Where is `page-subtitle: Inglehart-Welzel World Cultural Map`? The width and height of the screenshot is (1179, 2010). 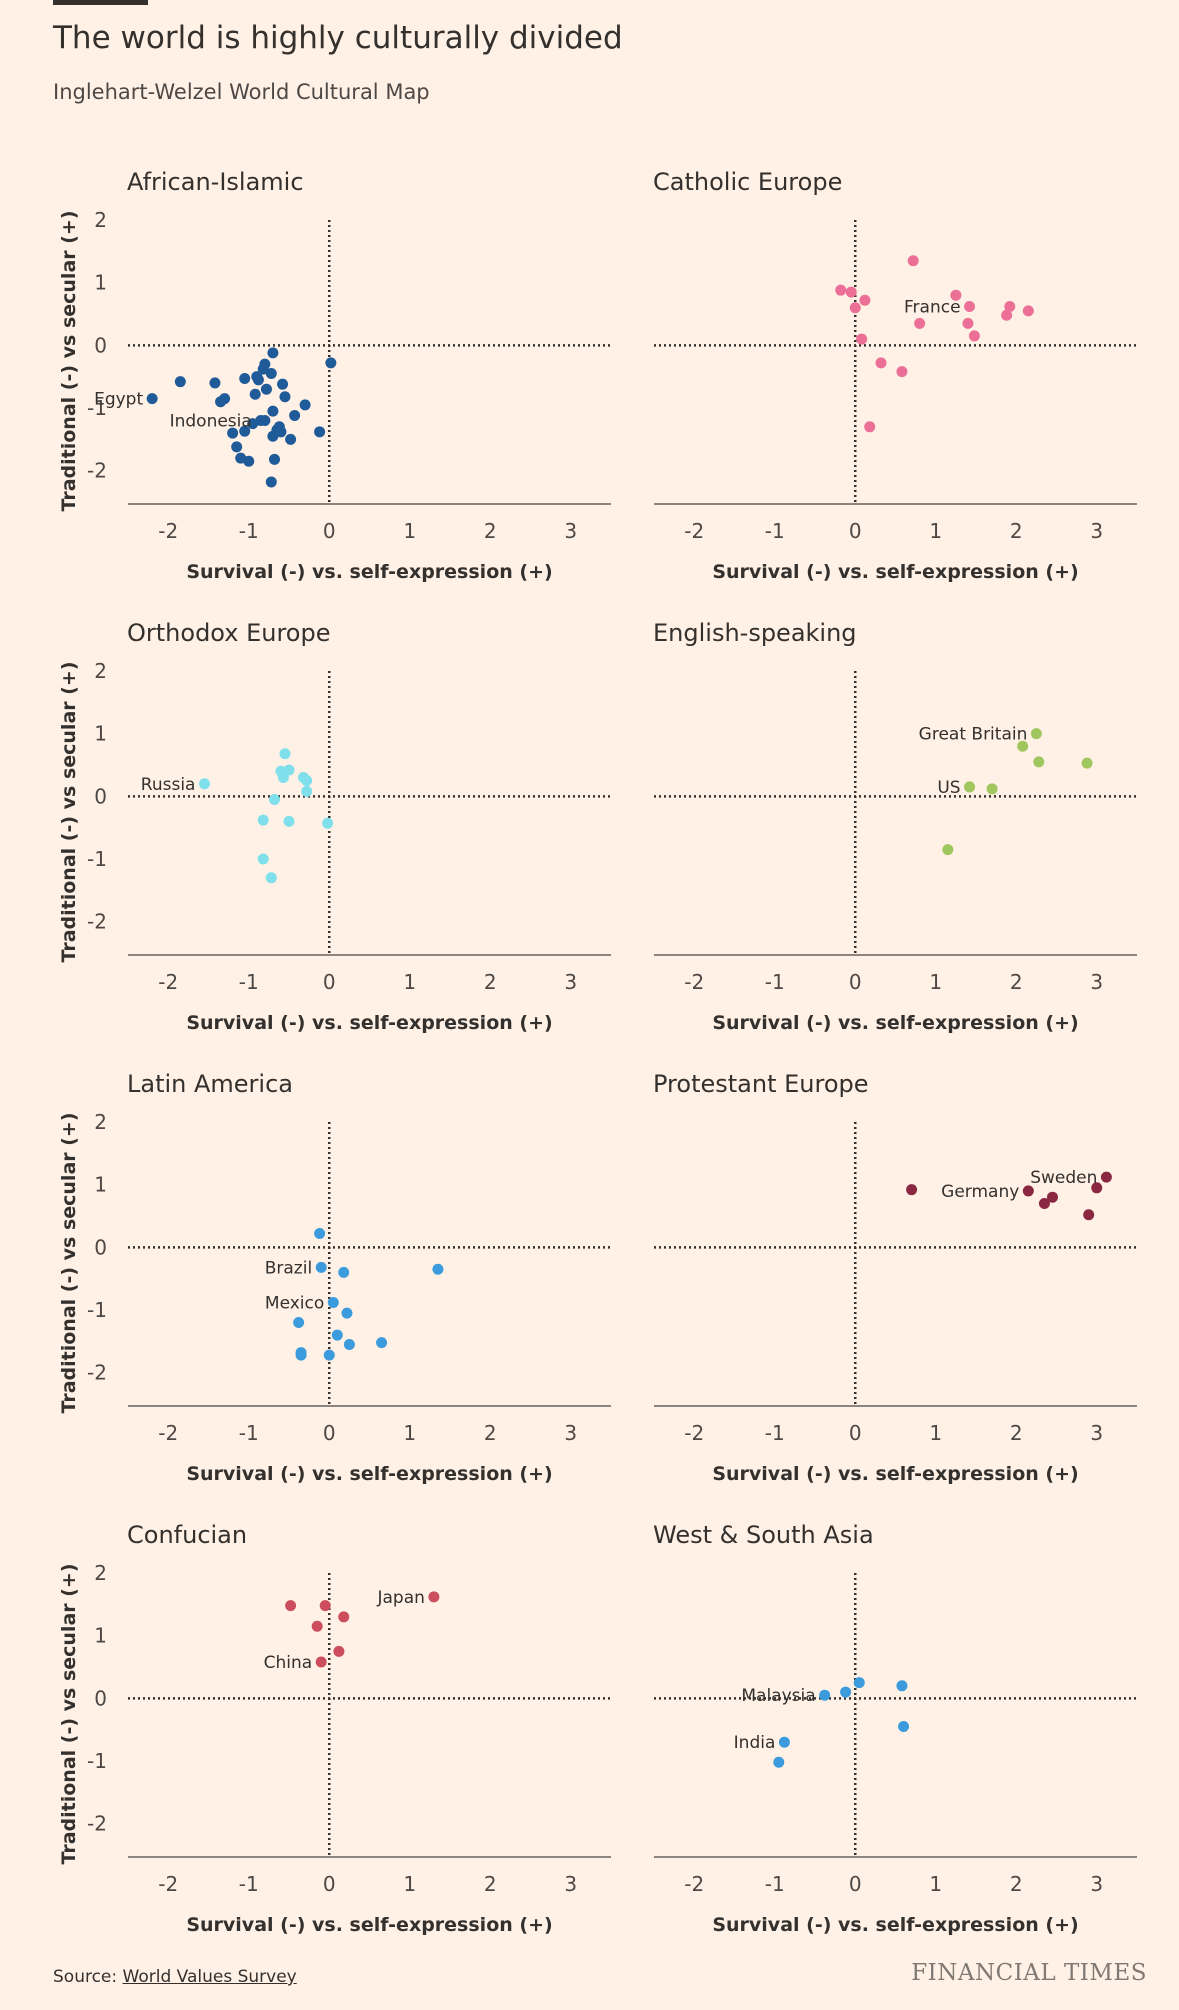
page-subtitle: Inglehart-Welzel World Cultural Map is located at coordinates (241, 92).